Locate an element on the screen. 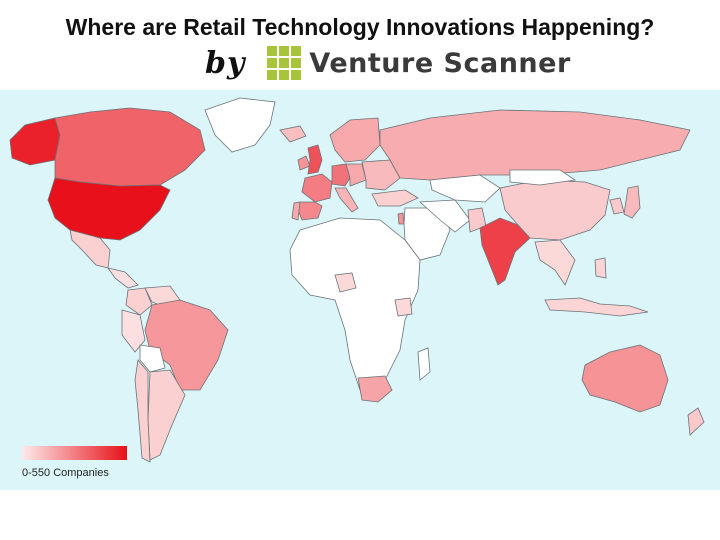 Image resolution: width=720 pixels, height=540 pixels. legend-label: 0-550 Companies is located at coordinates (65, 473).